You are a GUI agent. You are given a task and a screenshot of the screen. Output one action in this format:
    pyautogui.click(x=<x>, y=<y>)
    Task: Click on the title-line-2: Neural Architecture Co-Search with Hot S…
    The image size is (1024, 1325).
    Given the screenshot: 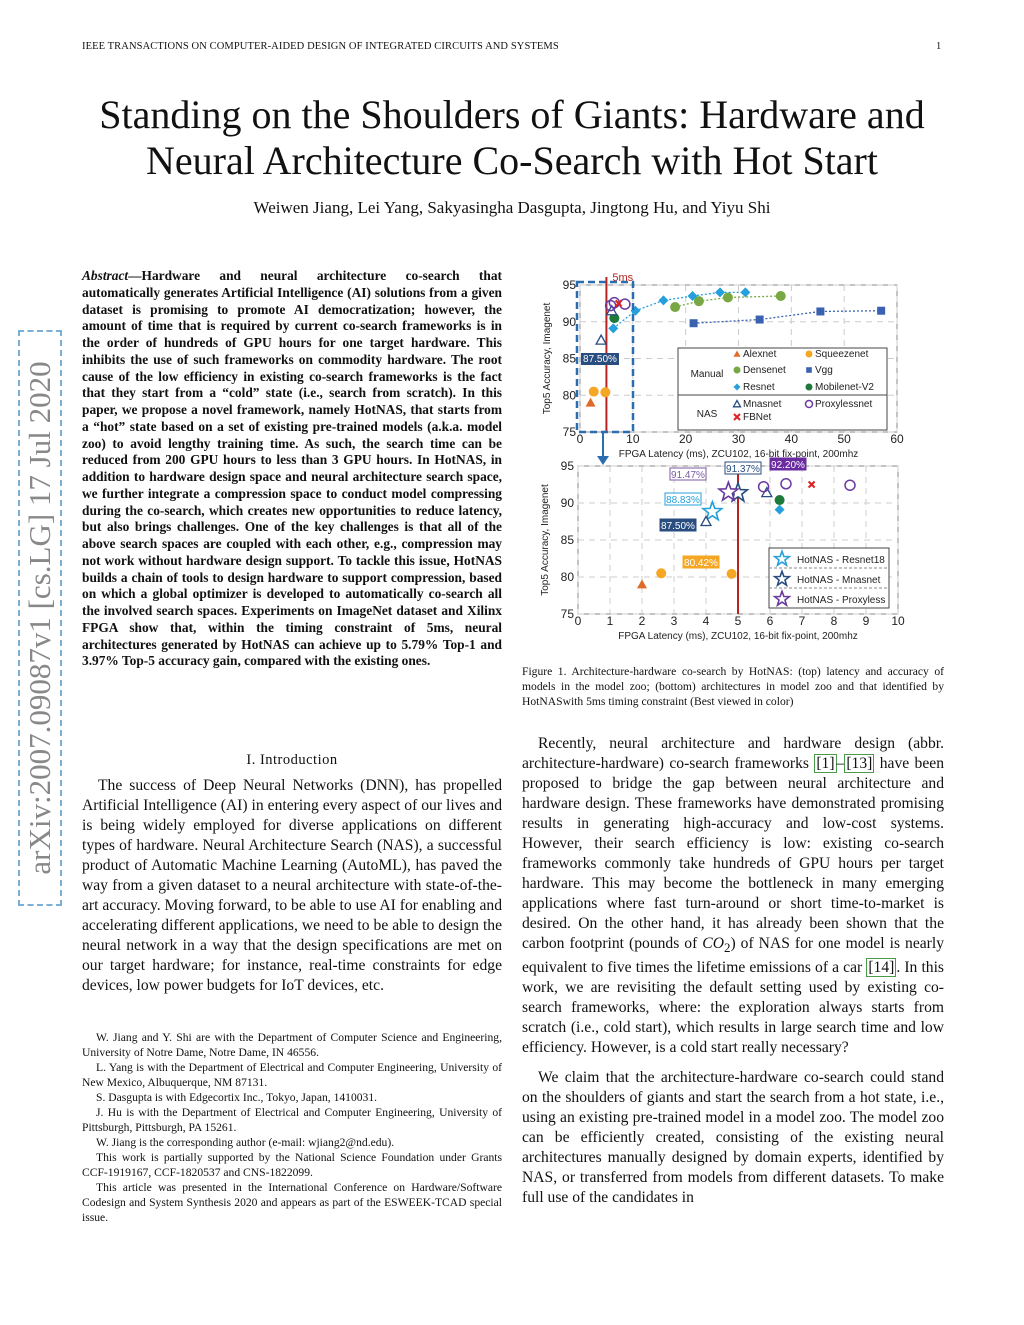 What is the action you would take?
    pyautogui.click(x=512, y=160)
    